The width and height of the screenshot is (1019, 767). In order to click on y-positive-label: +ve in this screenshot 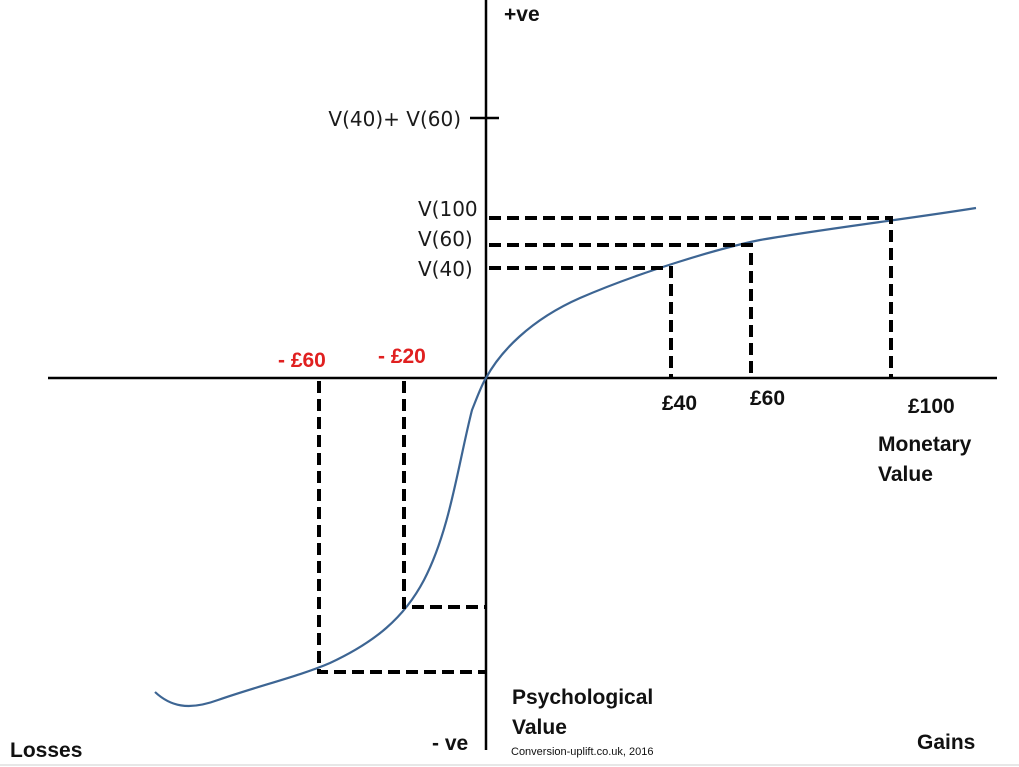, I will do `click(522, 14)`.